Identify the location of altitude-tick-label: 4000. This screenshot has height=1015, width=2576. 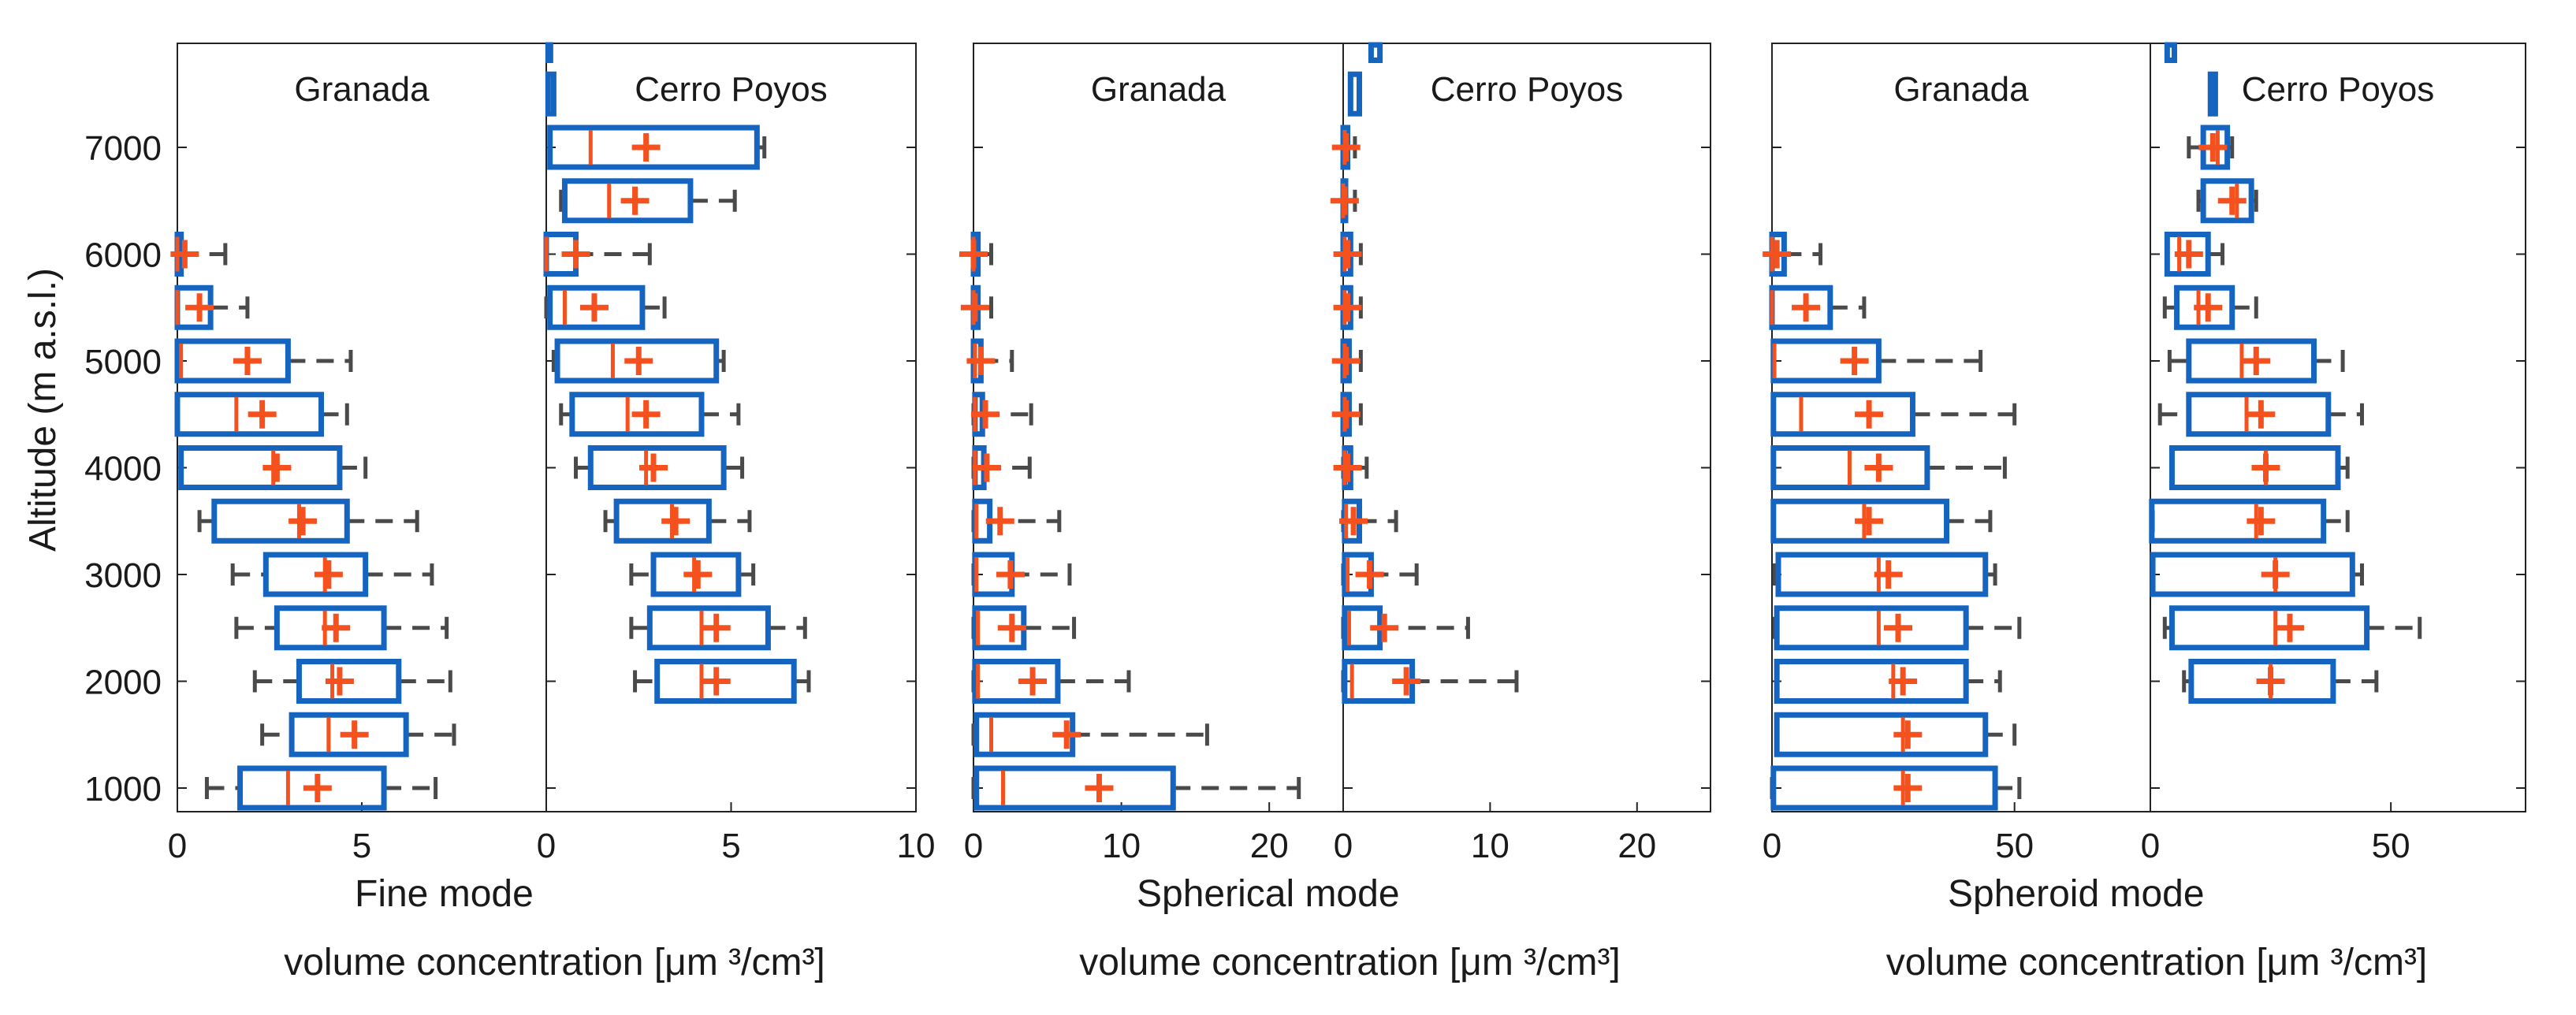
(123, 469).